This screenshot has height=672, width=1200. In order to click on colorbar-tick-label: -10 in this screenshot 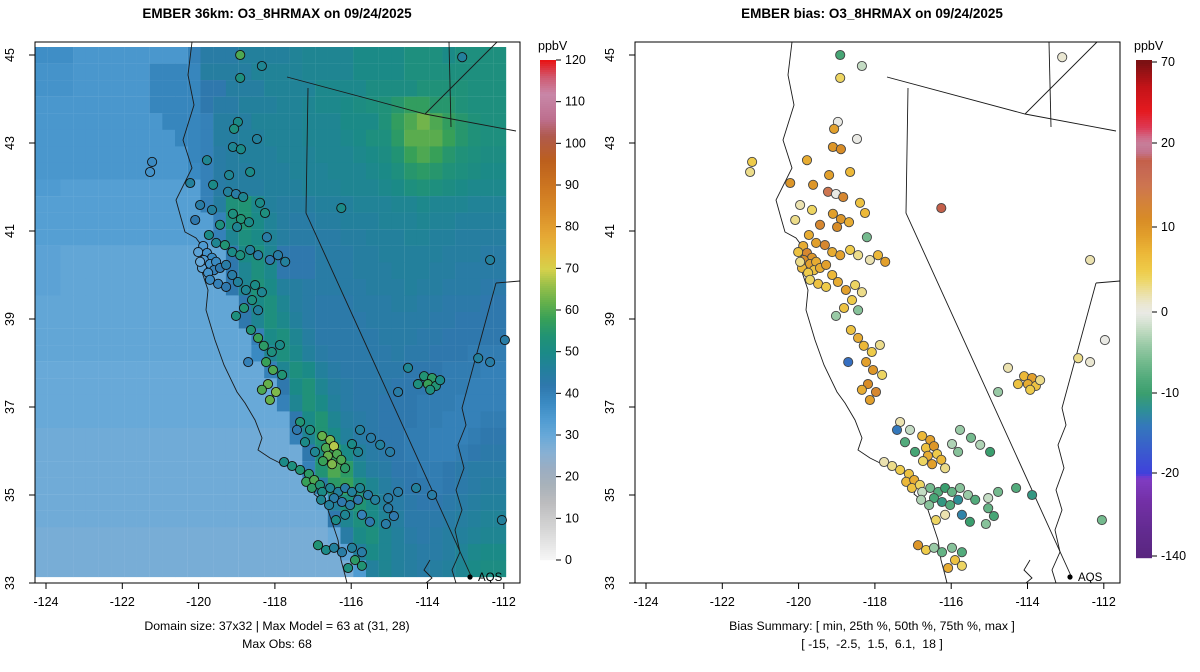, I will do `click(1170, 393)`.